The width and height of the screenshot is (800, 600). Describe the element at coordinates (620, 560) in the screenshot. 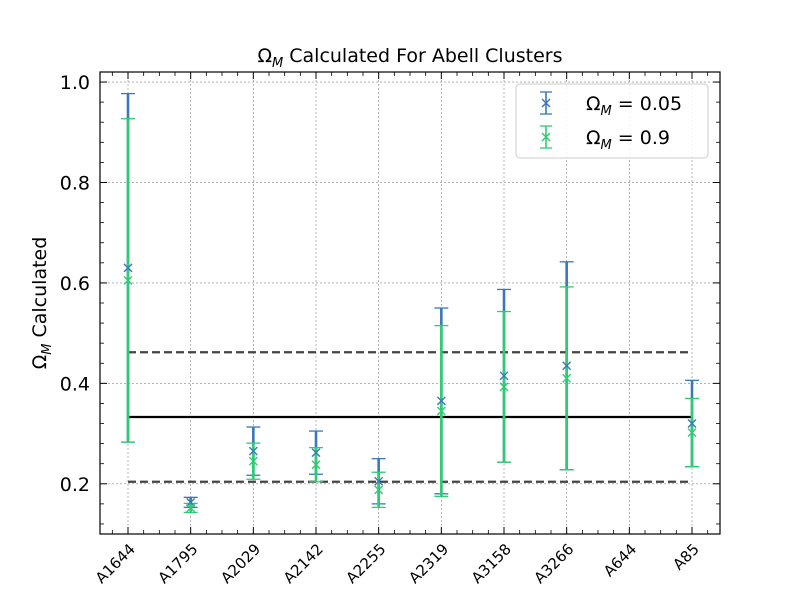

I see `x-tick-label: A644` at that location.